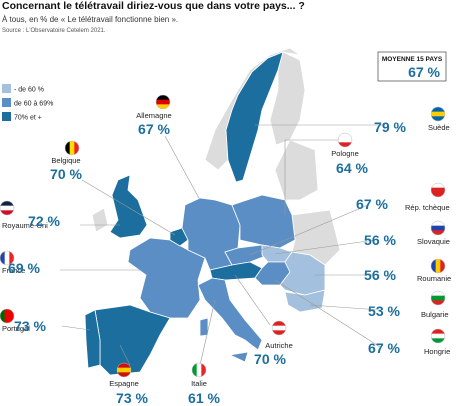 Image resolution: width=474 pixels, height=406 pixels. Describe the element at coordinates (204, 398) in the screenshot. I see `country-value: 61 %` at that location.